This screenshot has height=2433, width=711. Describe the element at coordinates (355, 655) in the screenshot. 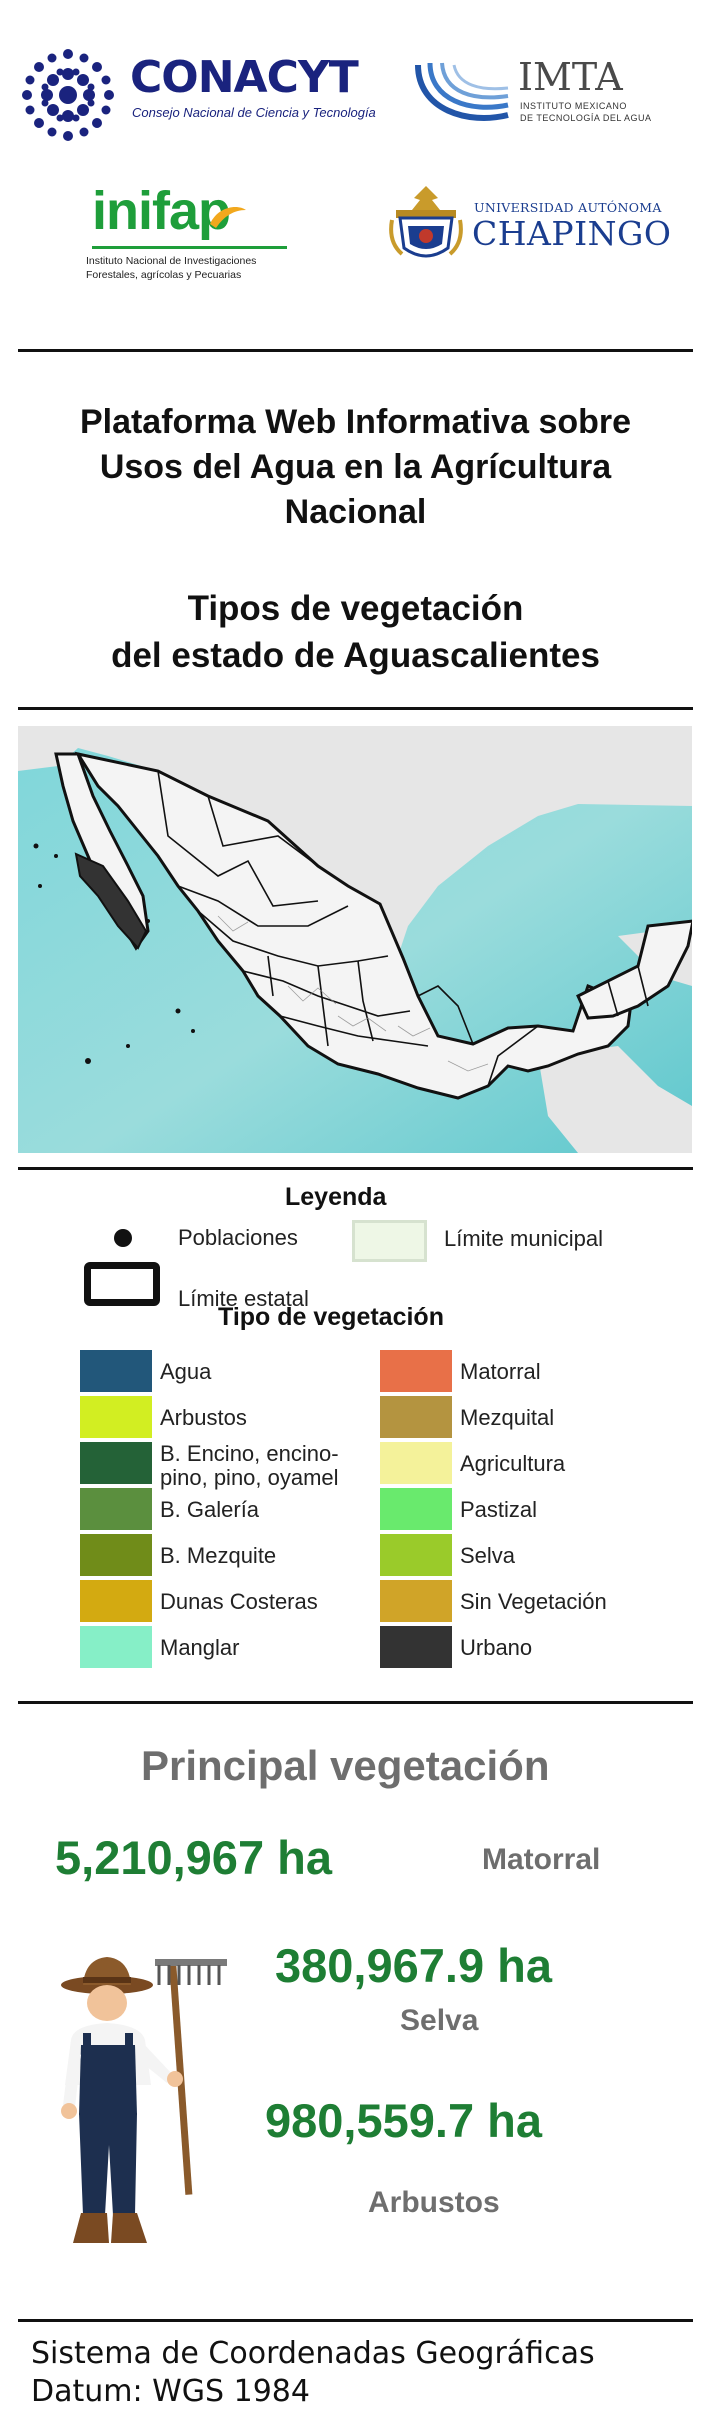

I see `page-subtitle-line-2: del estado de Aguascalientes` at that location.